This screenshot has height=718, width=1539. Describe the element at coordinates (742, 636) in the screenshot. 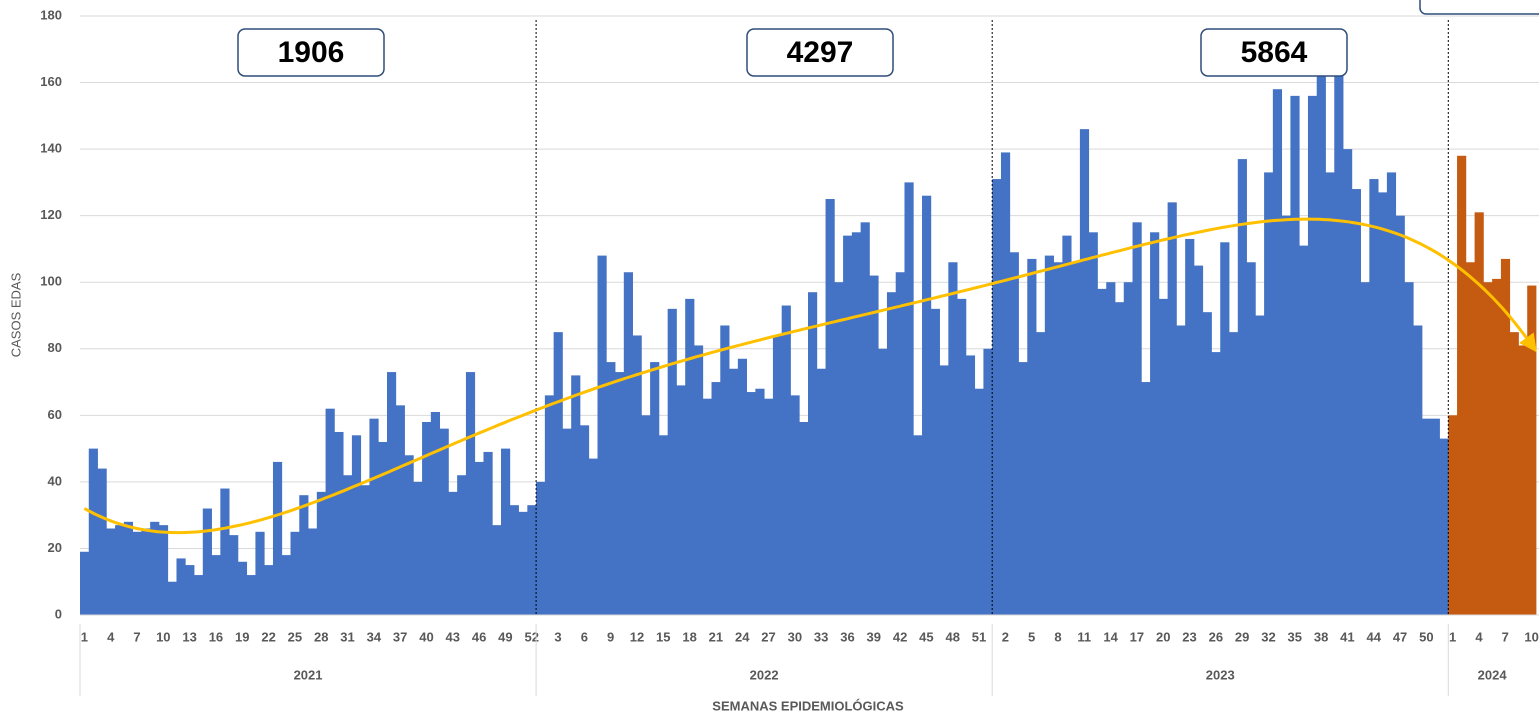

I see `x-tick-label: 24` at that location.